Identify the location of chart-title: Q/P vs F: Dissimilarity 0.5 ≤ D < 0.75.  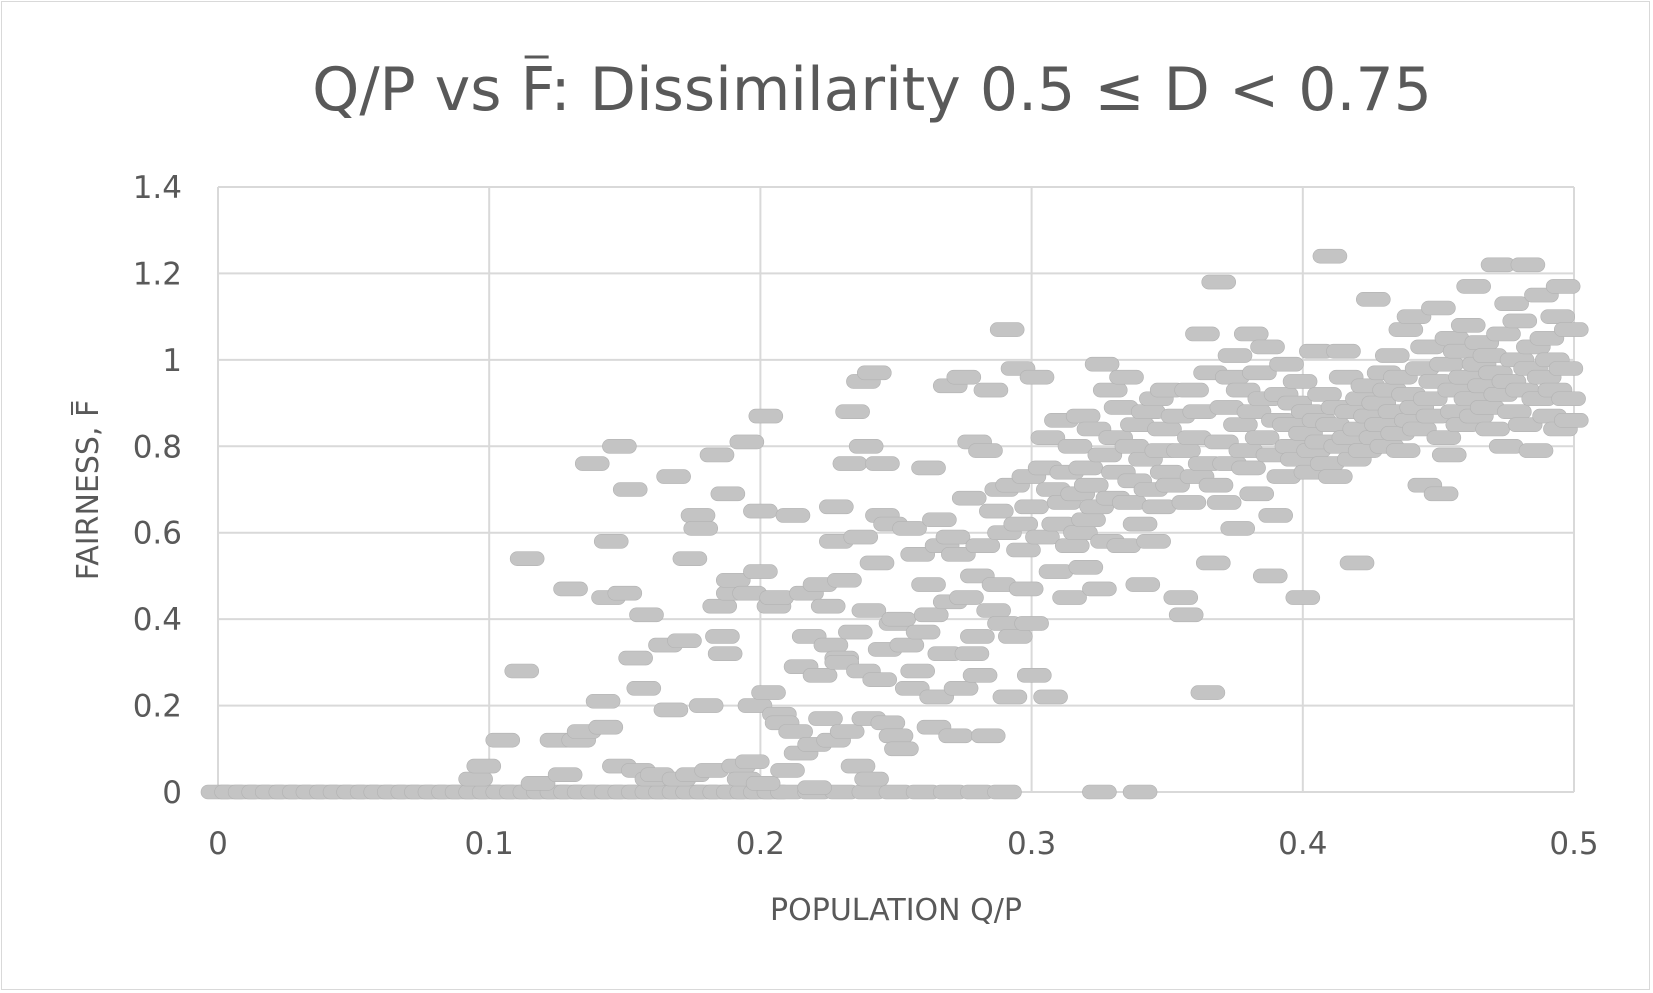
(872, 90).